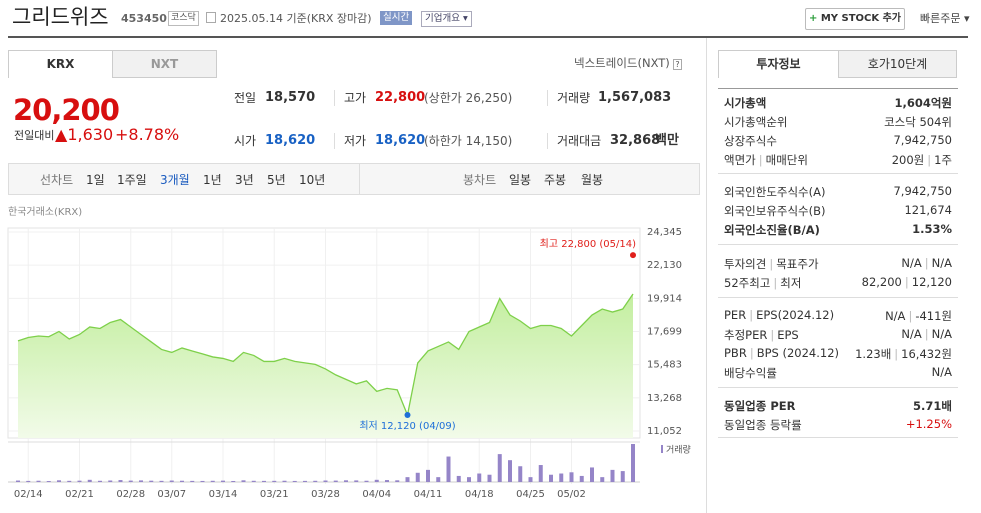 The width and height of the screenshot is (981, 513). I want to click on y-tick-label: 22,130, so click(664, 265).